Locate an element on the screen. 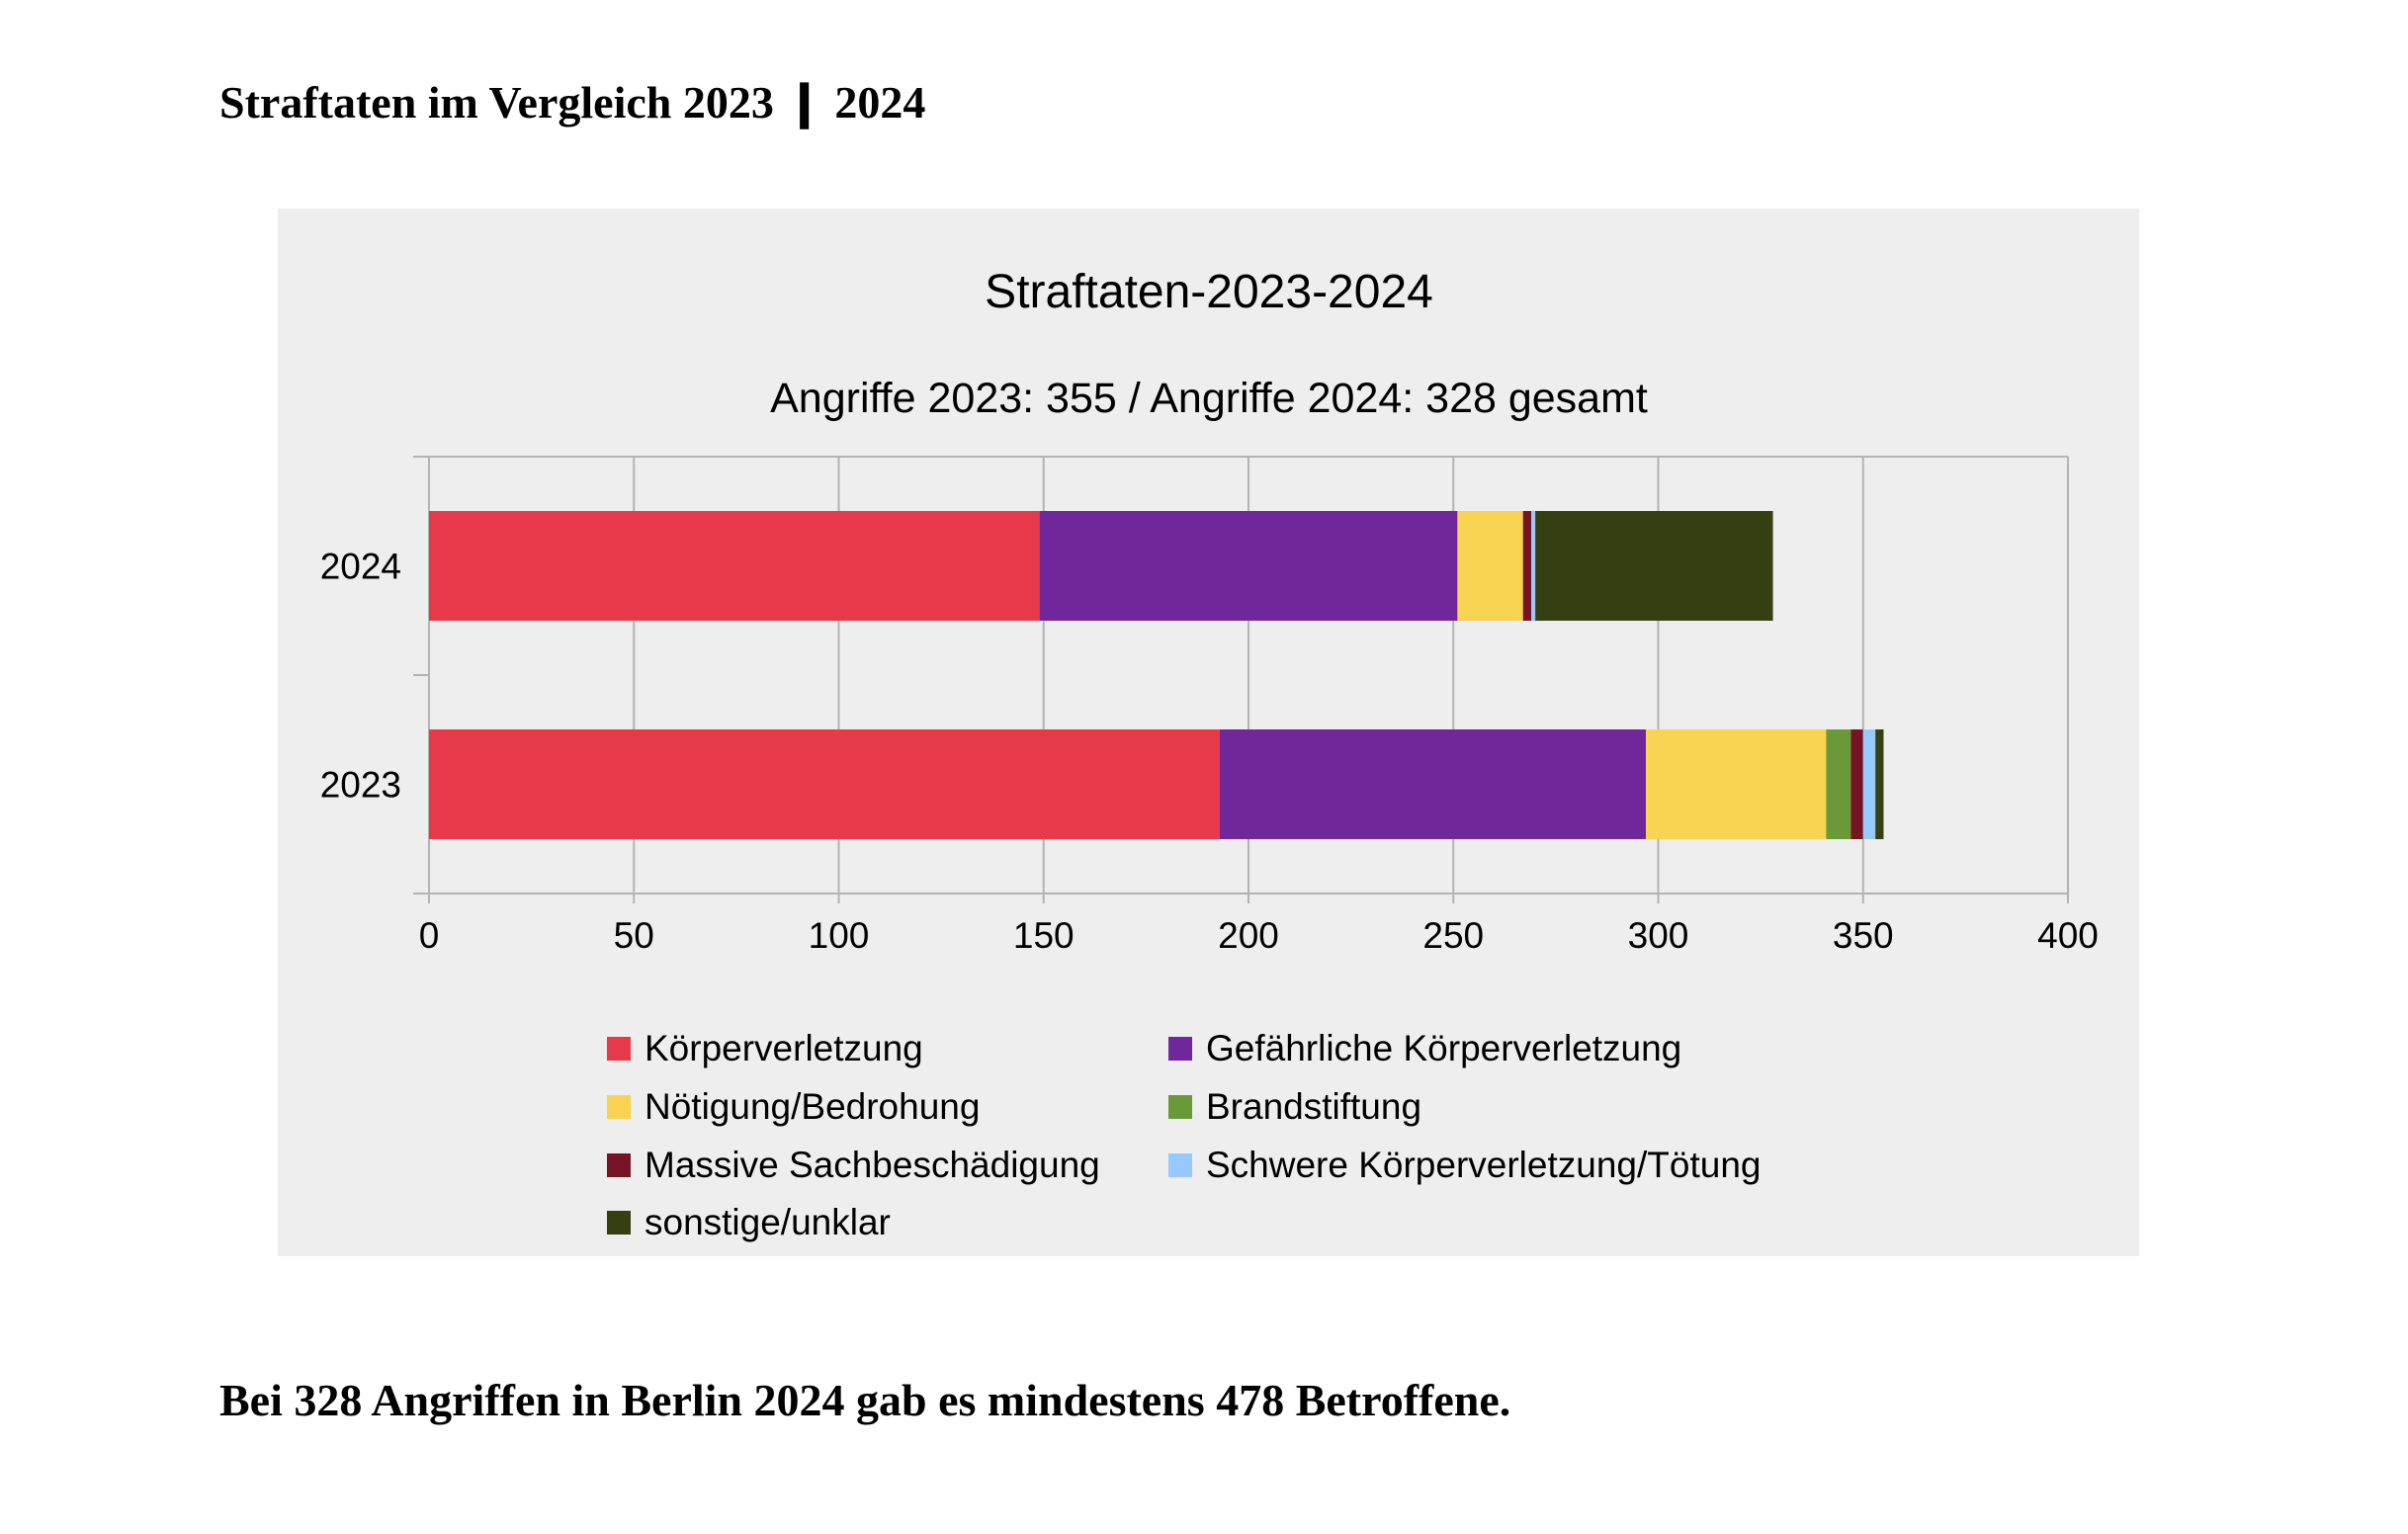 The height and width of the screenshot is (1534, 2408). y-tick-label: 2024 is located at coordinates (360, 567).